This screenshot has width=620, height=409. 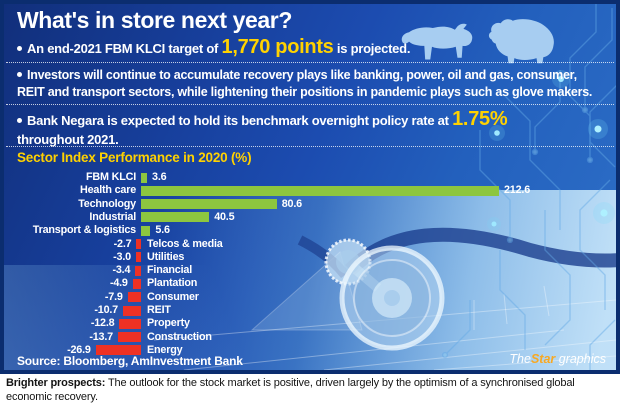 I want to click on page-title: What's in store next year?, so click(x=154, y=20).